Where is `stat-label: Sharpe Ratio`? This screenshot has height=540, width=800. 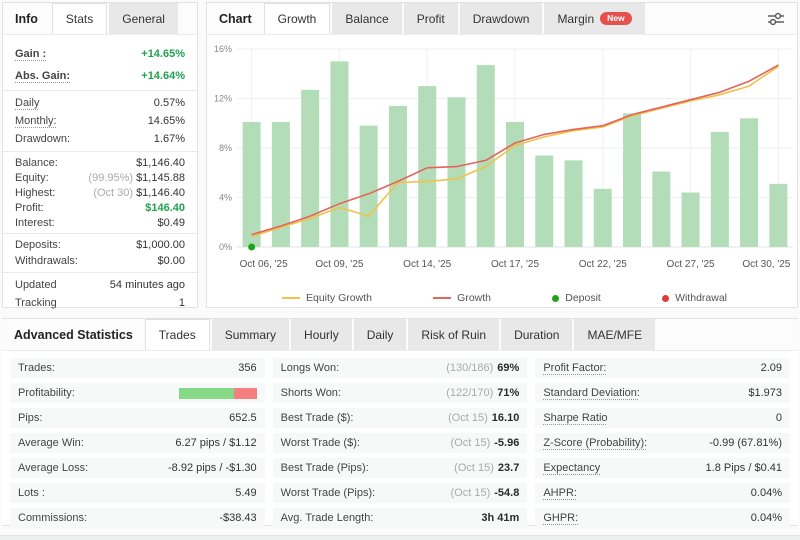
stat-label: Sharpe Ratio is located at coordinates (575, 418).